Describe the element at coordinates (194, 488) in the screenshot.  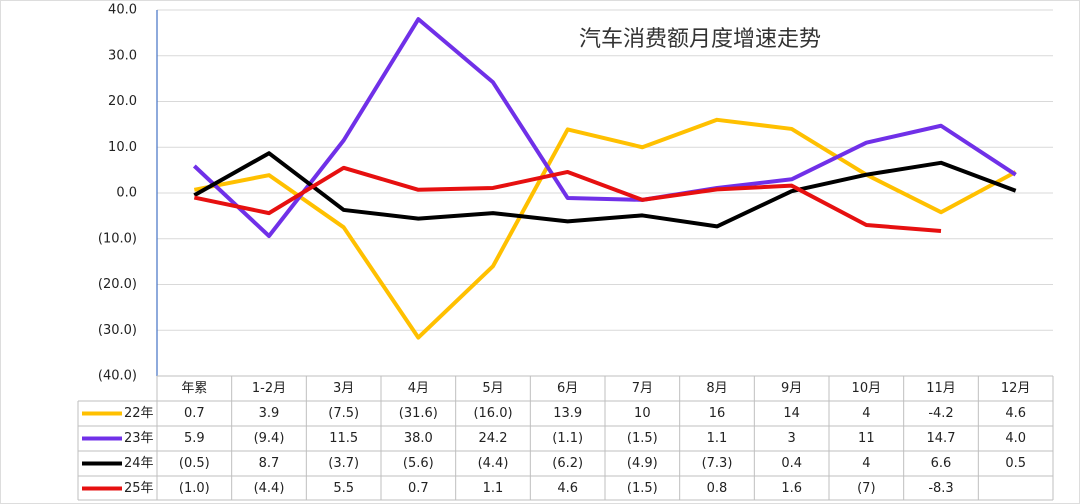
I see `table-value: (1.0)` at that location.